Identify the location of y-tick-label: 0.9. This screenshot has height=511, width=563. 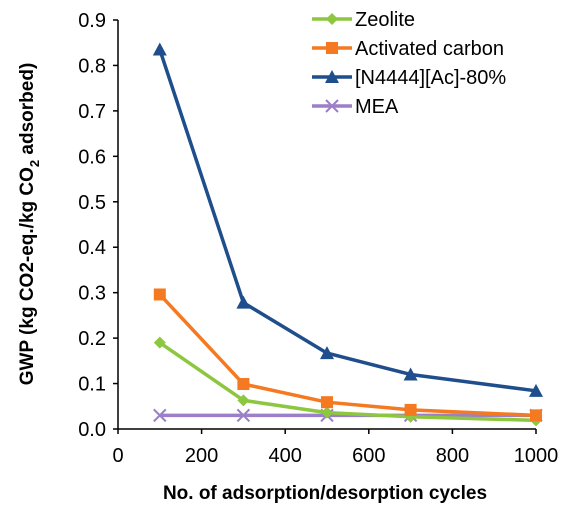
(92, 21).